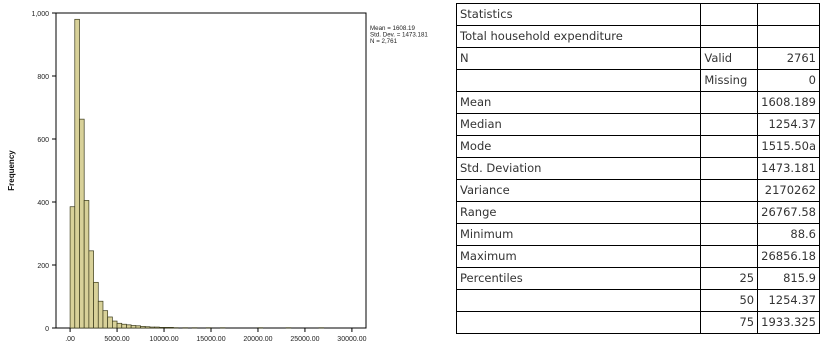 This screenshot has width=824, height=346. I want to click on table-row: Mode 1515.50a, so click(637, 146).